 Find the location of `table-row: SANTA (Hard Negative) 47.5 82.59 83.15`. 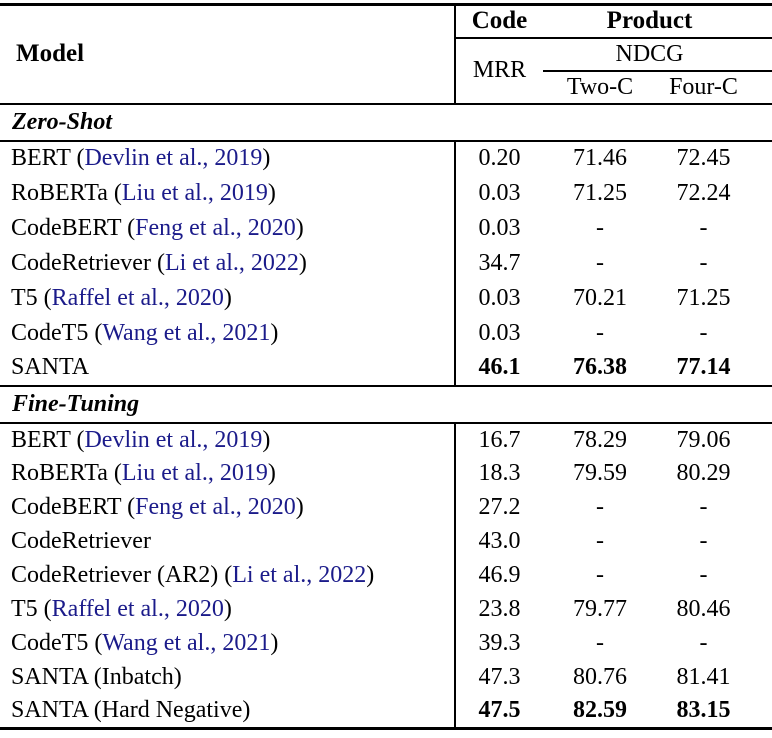

table-row: SANTA (Hard Negative) 47.5 82.59 83.15 is located at coordinates (386, 711).